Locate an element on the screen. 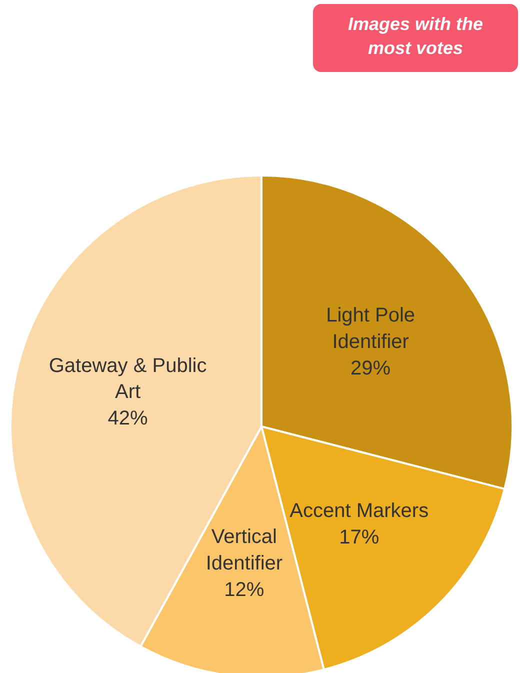 The image size is (520, 673). text: Images with the most votes is located at coordinates (415, 36).